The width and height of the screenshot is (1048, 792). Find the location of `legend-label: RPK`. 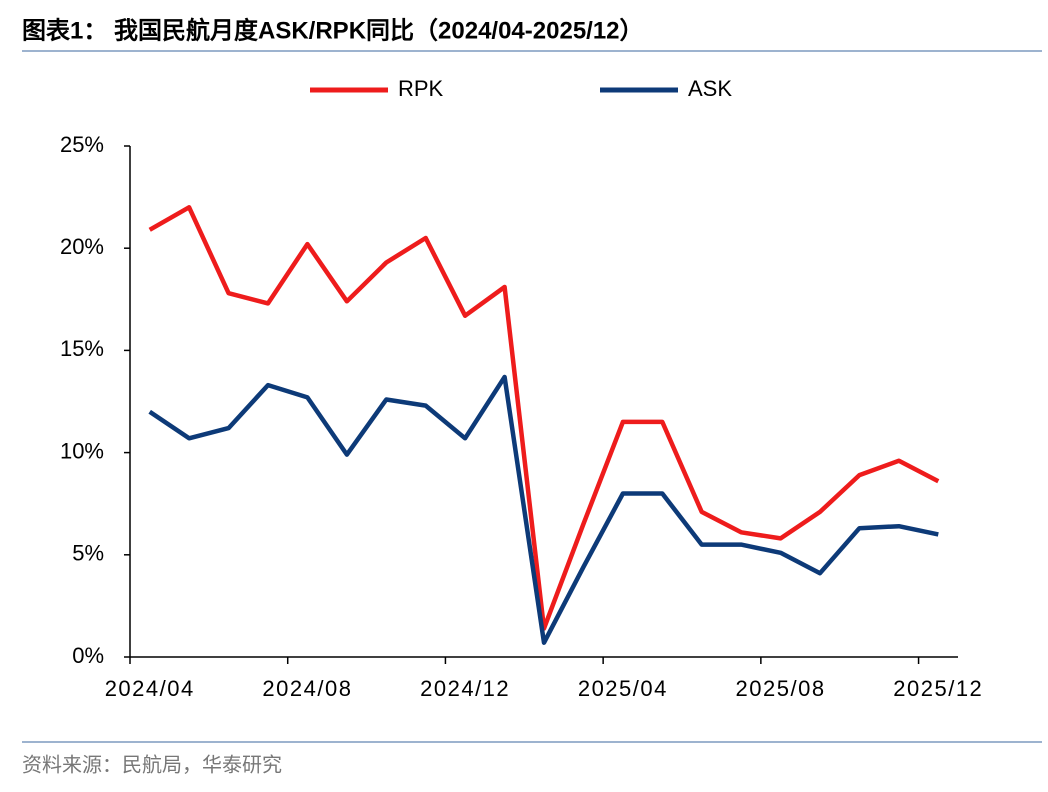

legend-label: RPK is located at coordinates (421, 88).